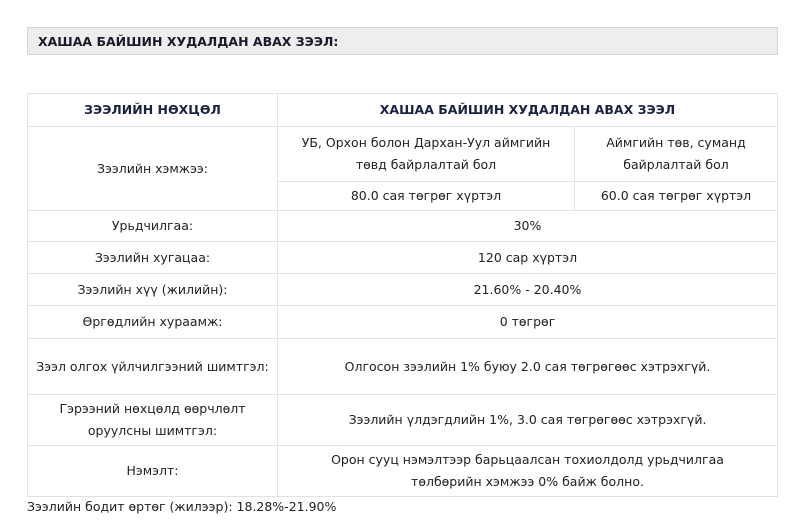 This screenshot has width=810, height=522. Describe the element at coordinates (152, 322) in the screenshot. I see `row-label: Өргөдлийн хураамж:` at that location.